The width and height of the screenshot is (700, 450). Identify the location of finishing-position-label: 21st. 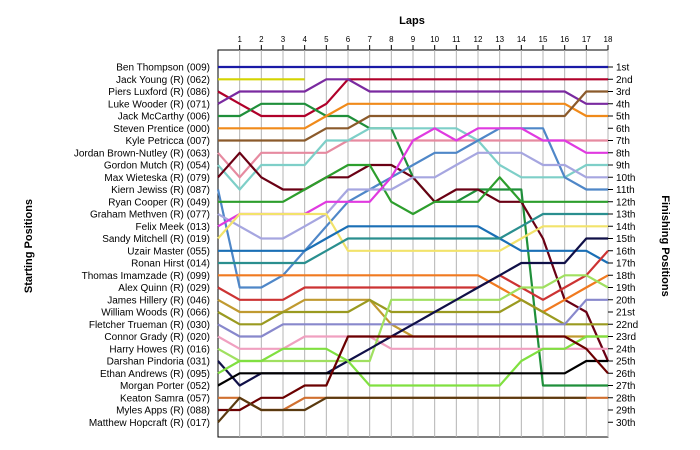
(625, 313).